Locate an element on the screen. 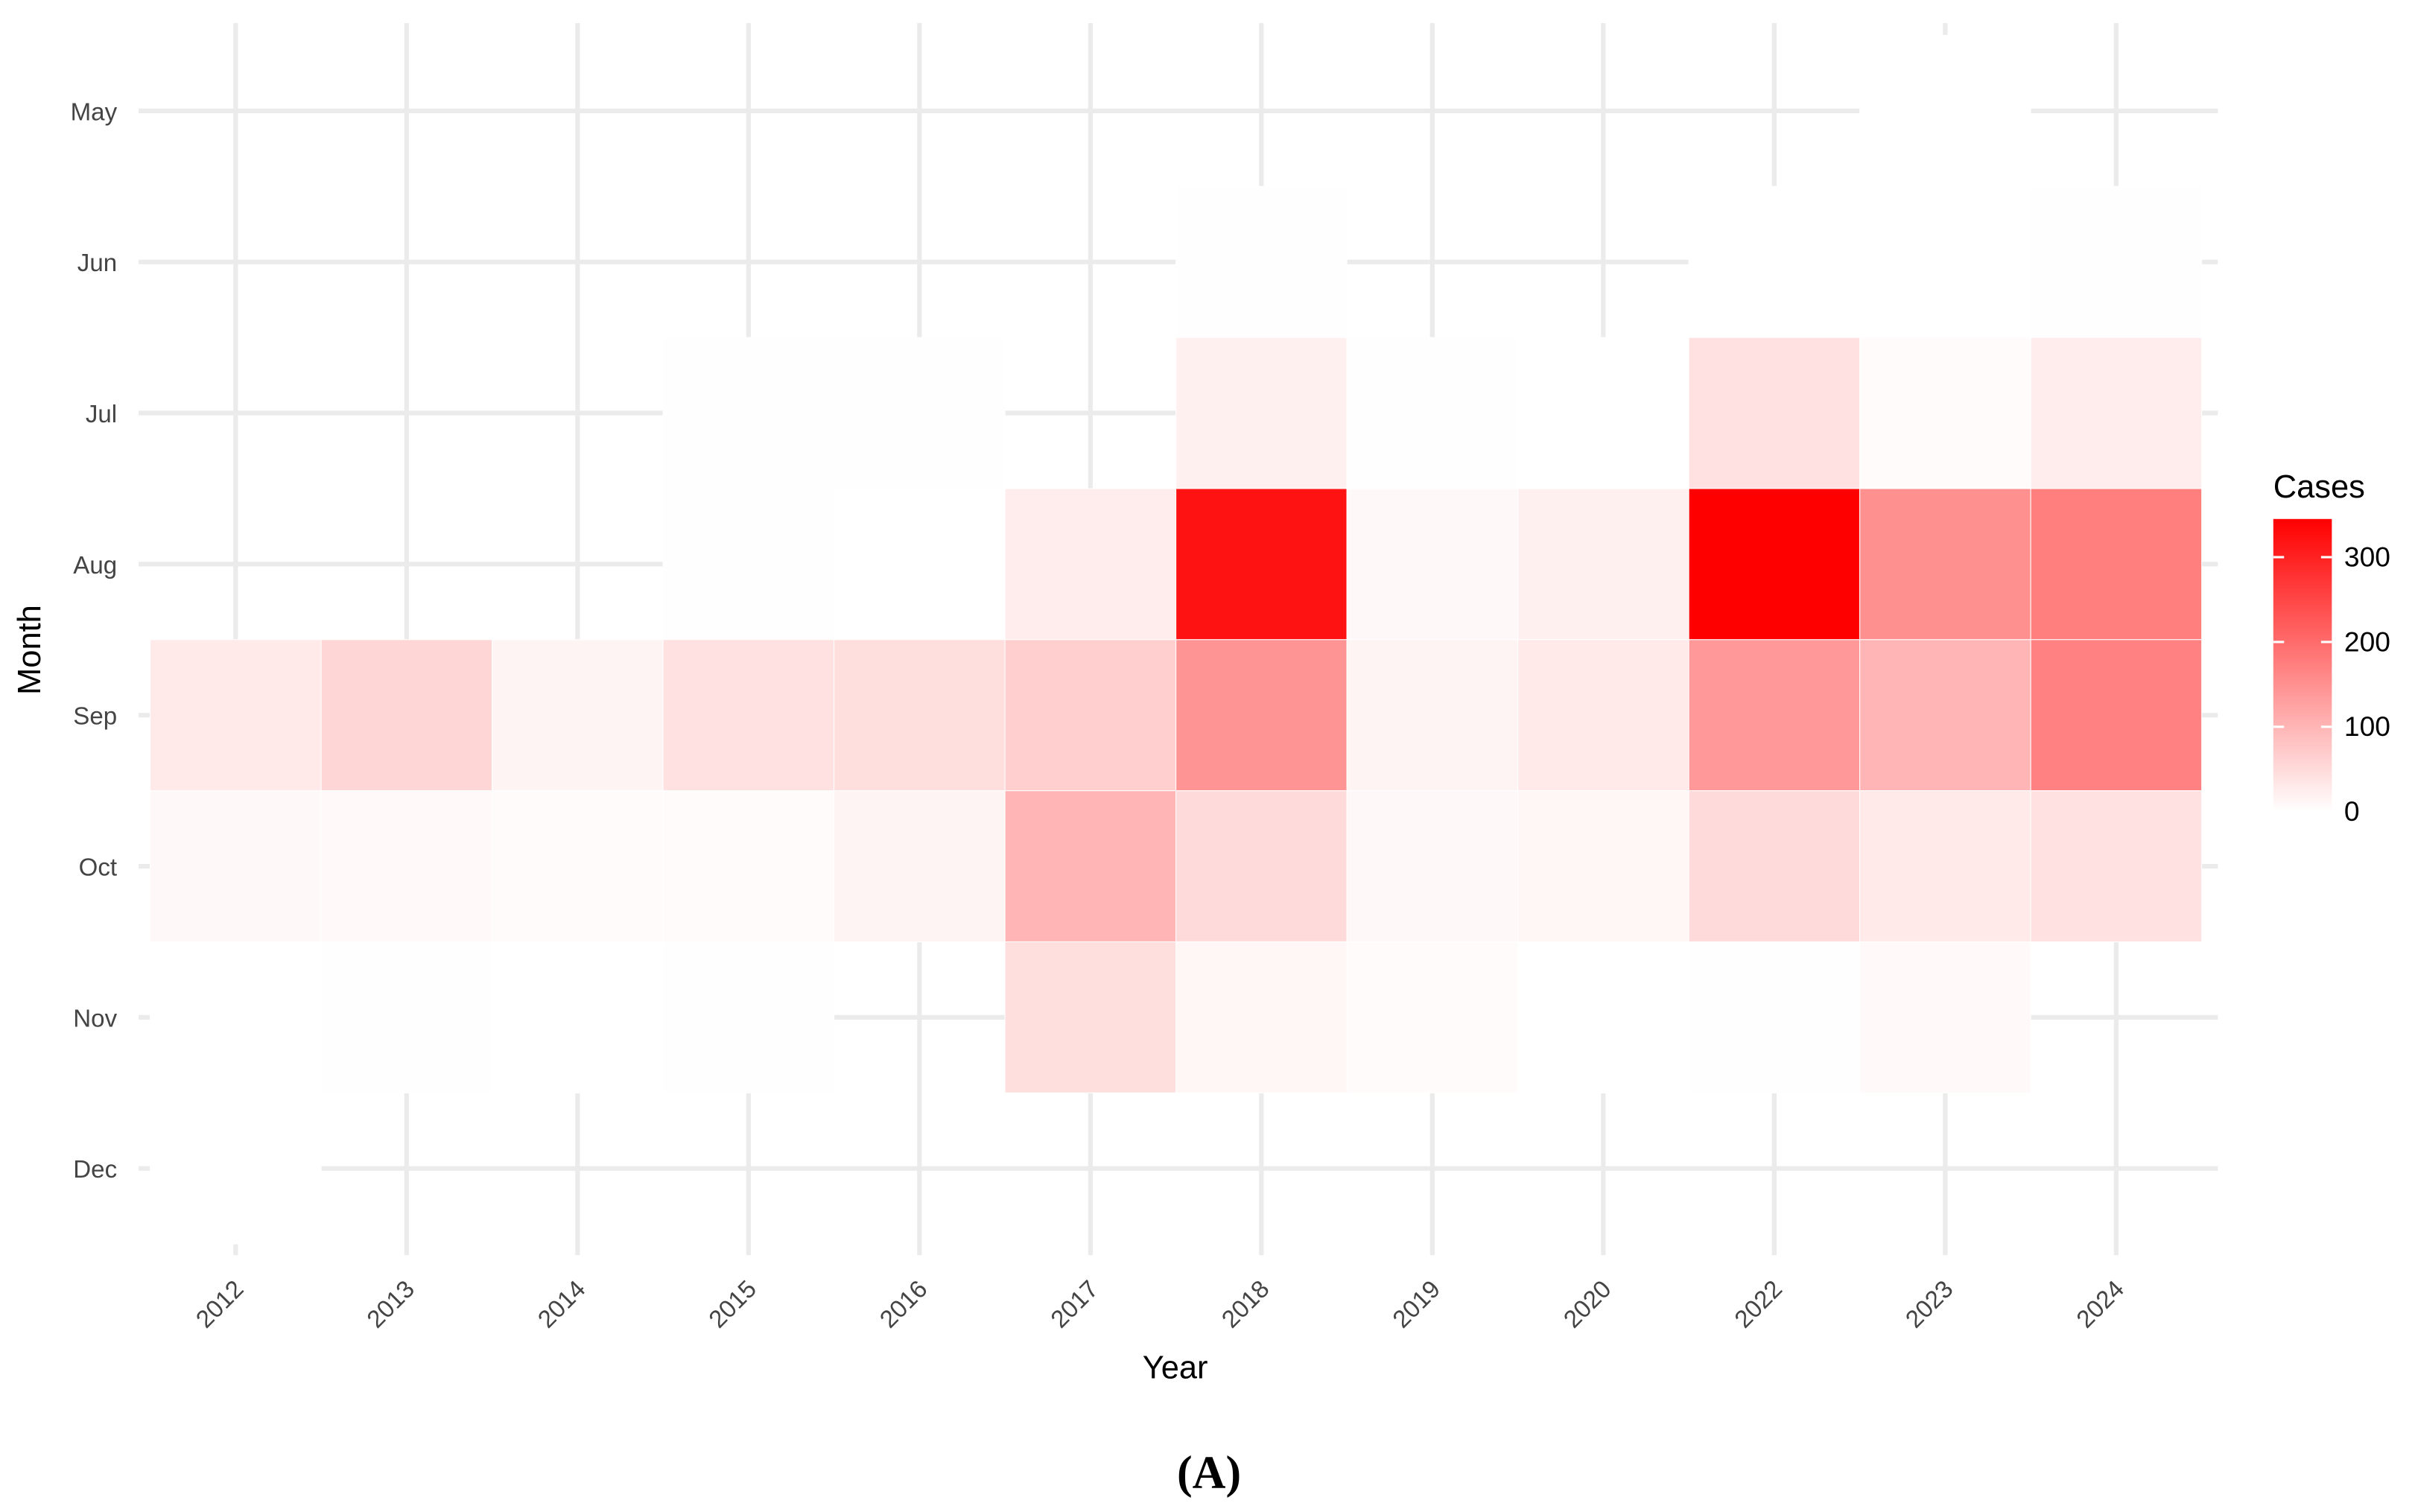 The height and width of the screenshot is (1512, 2415). legend-title: Cases is located at coordinates (2319, 487).